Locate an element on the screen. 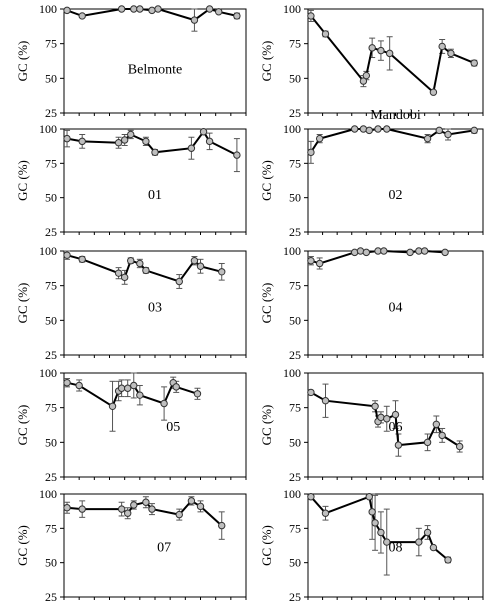  panel-9-ytick-label-0: 25 is located at coordinates (51, 596).